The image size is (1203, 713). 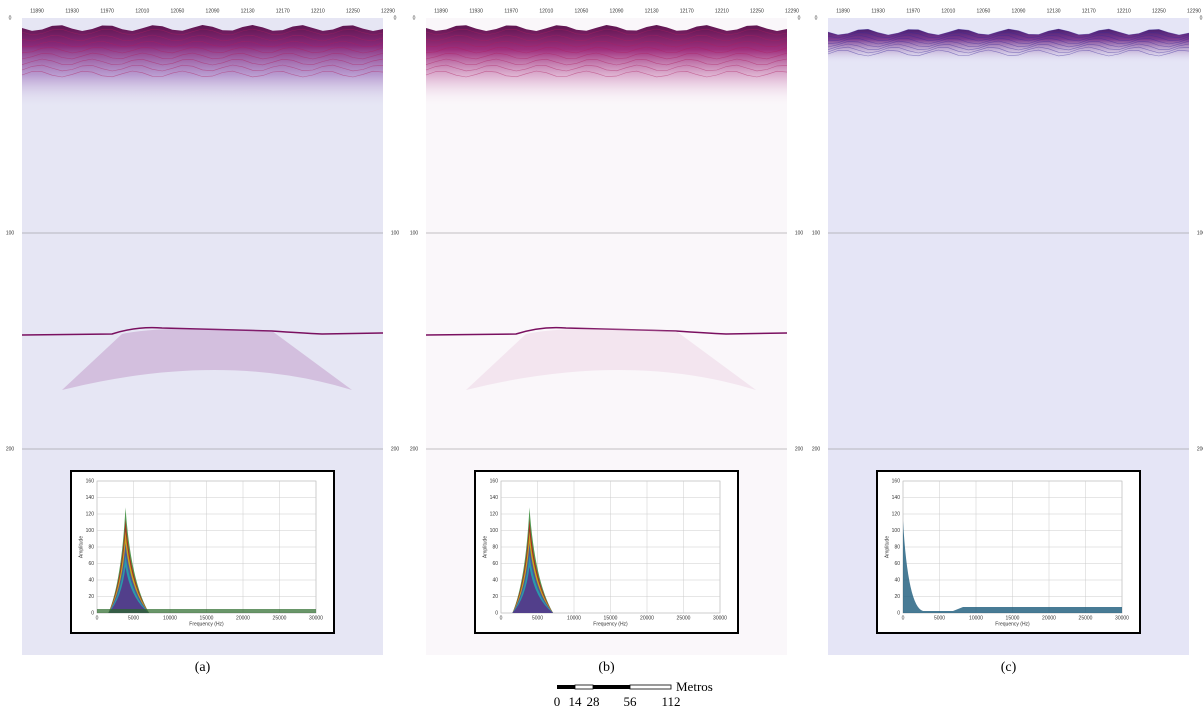 I want to click on spectrum-floor, so click(x=206, y=611).